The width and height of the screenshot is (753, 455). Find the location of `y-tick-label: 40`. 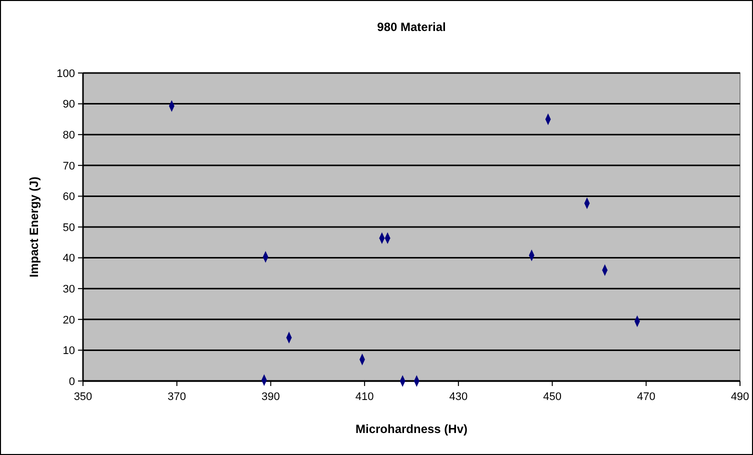

y-tick-label: 40 is located at coordinates (68, 258).